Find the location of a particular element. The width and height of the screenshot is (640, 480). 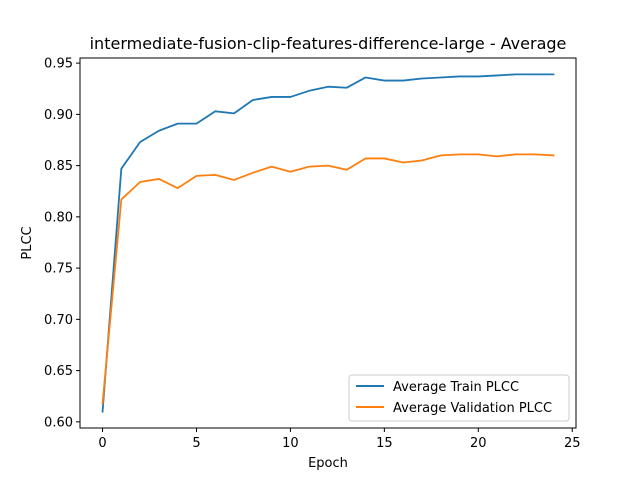

x-tick-label: 25 is located at coordinates (572, 443).